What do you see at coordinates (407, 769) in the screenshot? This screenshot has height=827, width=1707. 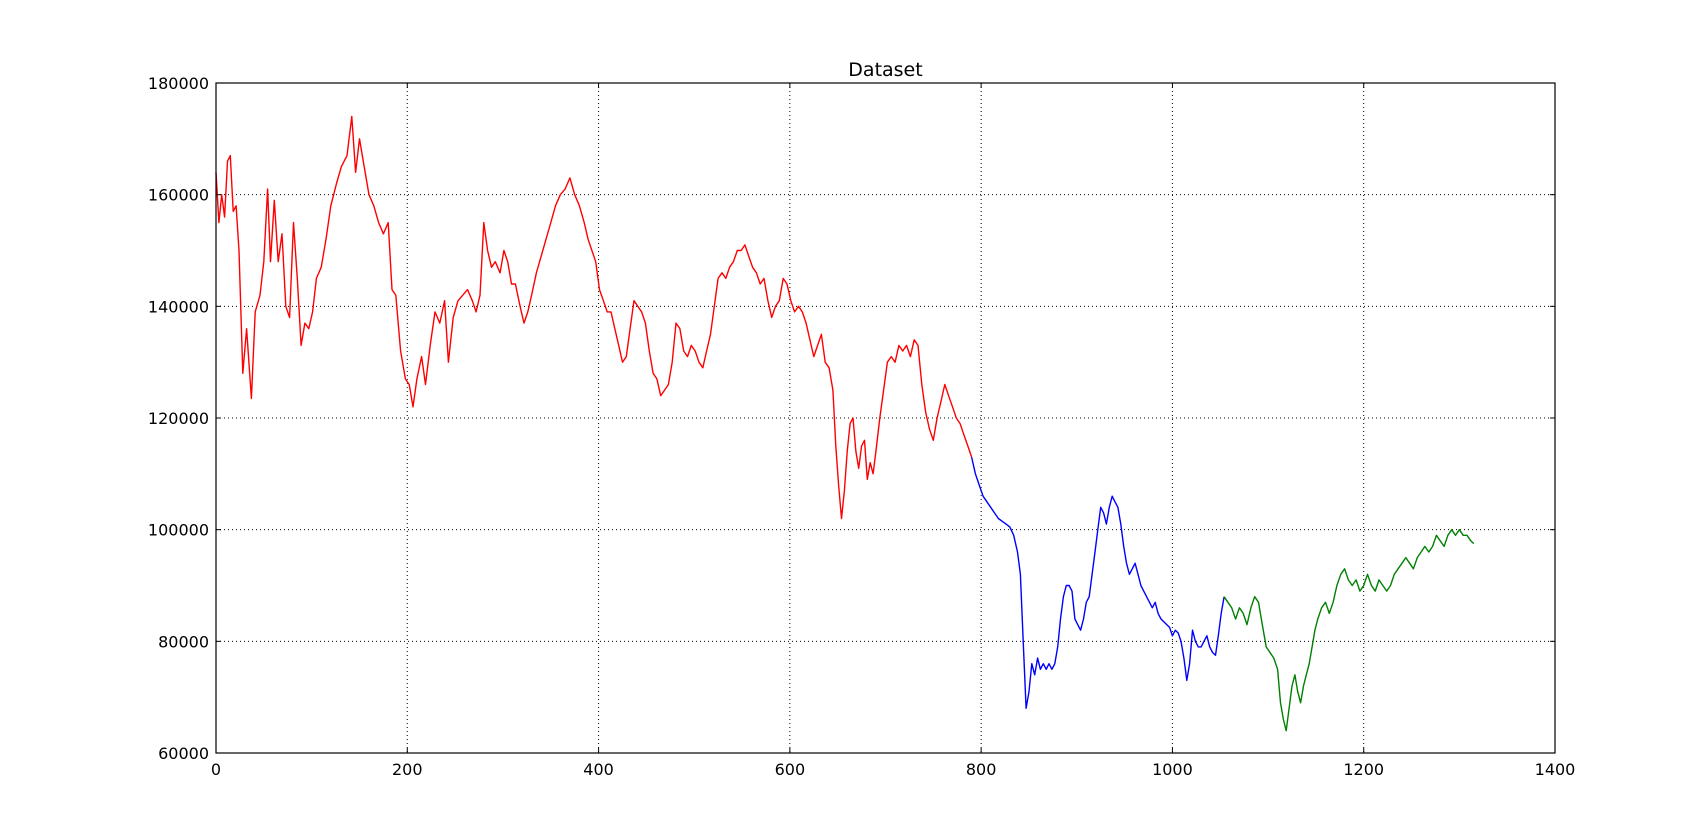 I see `x-tick-label: 200` at bounding box center [407, 769].